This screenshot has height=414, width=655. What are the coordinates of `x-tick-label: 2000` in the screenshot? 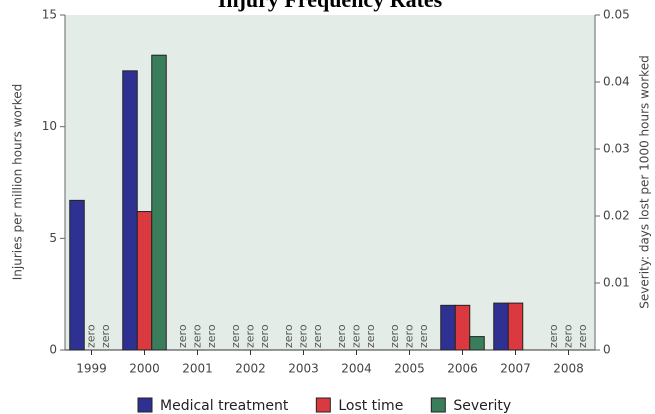 It's located at (144, 369).